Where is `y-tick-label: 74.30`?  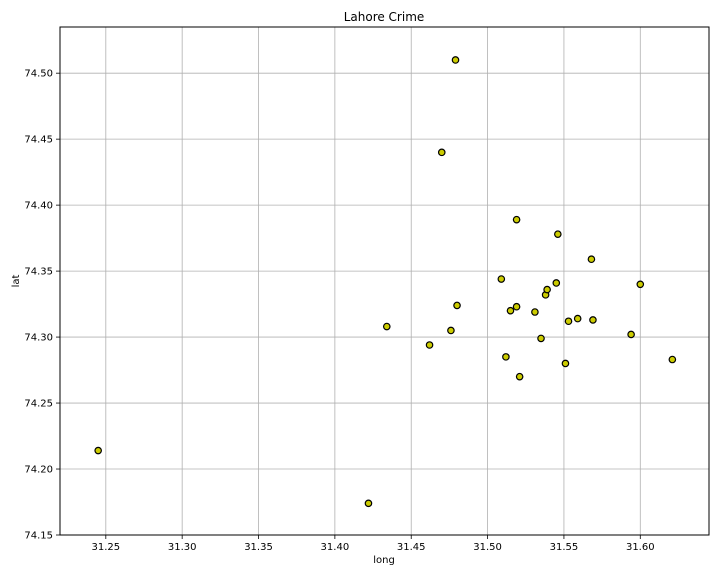 y-tick-label: 74.30 is located at coordinates (38, 338).